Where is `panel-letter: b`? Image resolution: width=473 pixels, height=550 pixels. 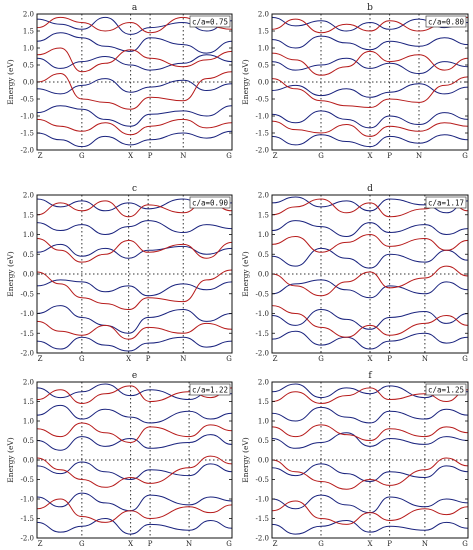
panel-letter: b is located at coordinates (370, 8).